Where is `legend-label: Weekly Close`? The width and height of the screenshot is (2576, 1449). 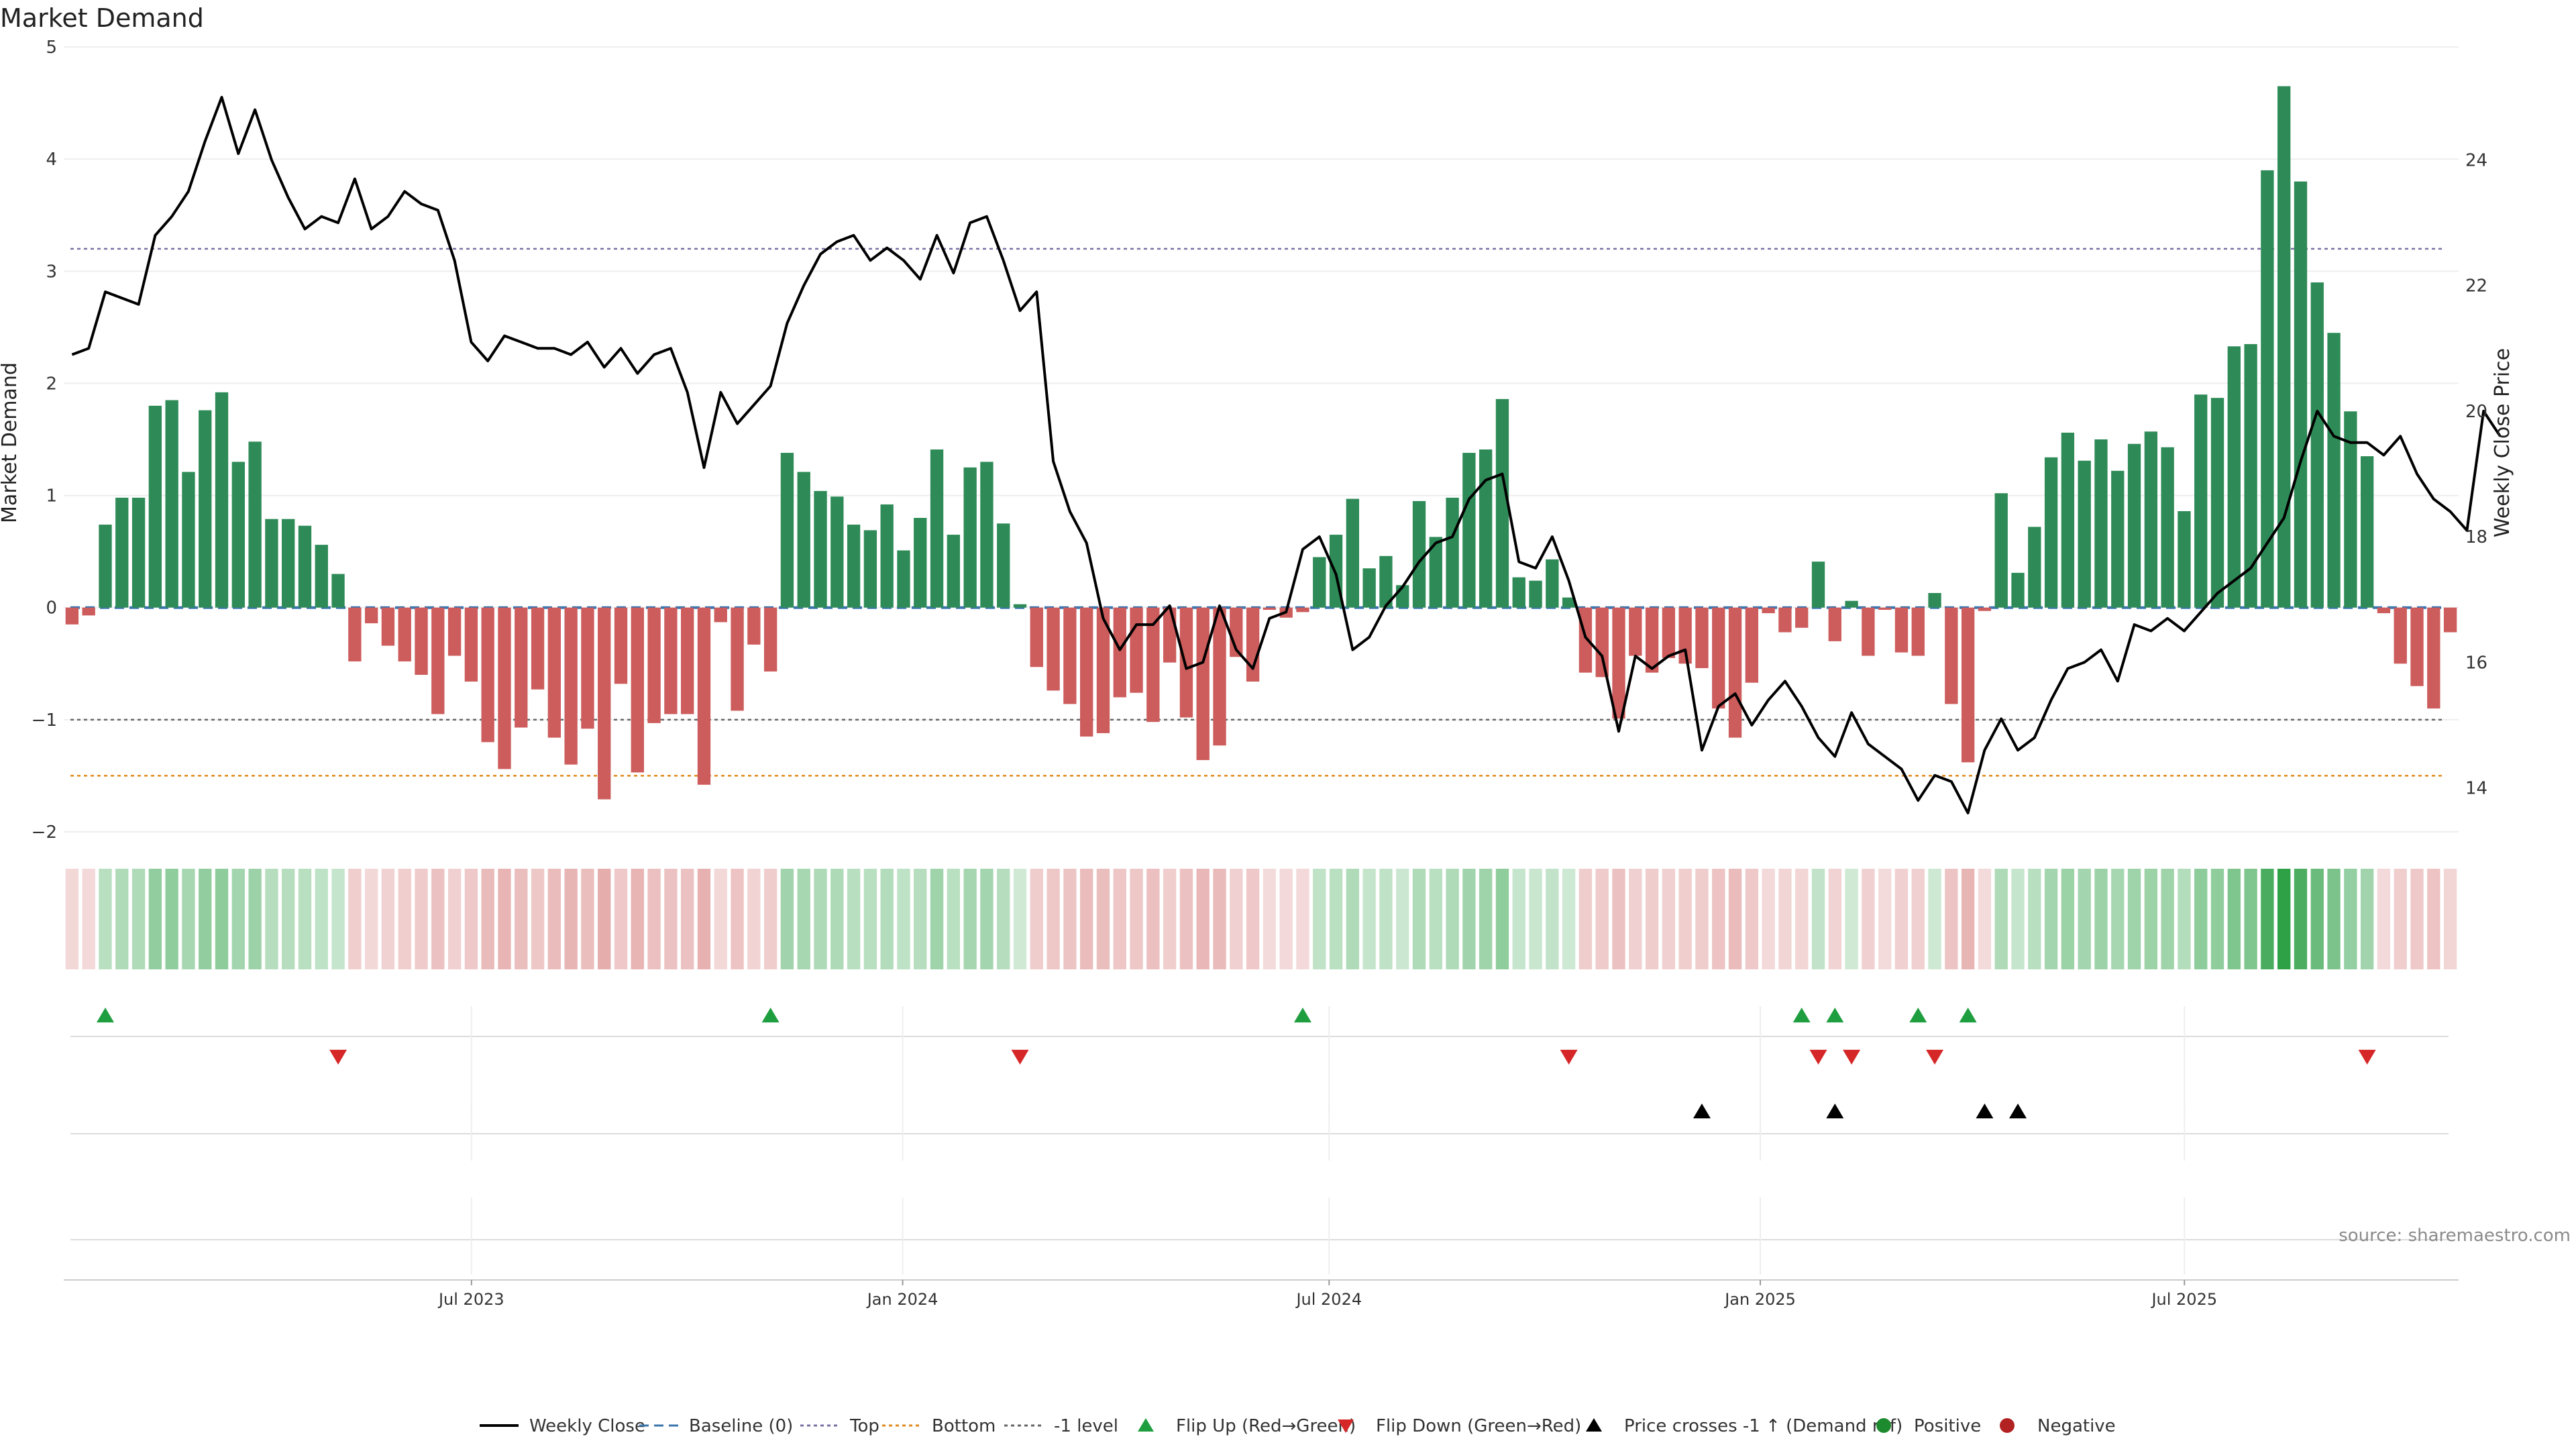 legend-label: Weekly Close is located at coordinates (587, 1426).